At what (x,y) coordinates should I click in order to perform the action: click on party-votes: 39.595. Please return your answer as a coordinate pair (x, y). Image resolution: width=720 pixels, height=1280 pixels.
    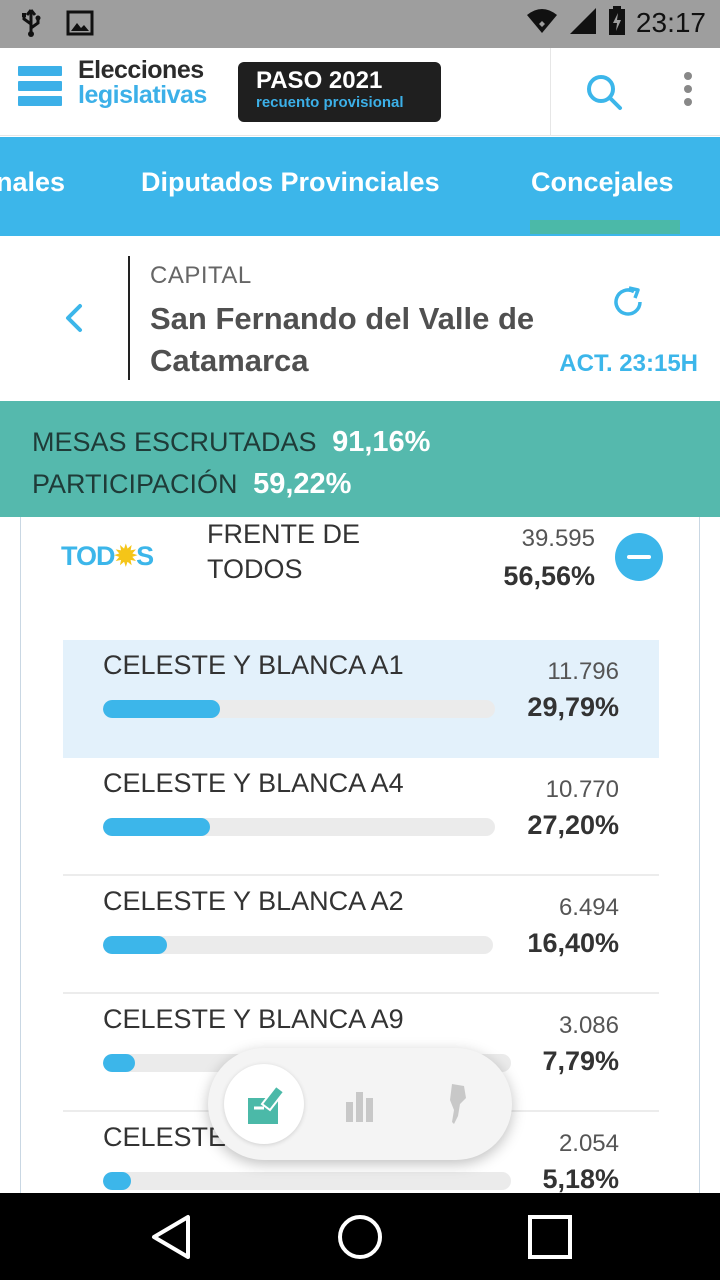
    Looking at the image, I should click on (558, 538).